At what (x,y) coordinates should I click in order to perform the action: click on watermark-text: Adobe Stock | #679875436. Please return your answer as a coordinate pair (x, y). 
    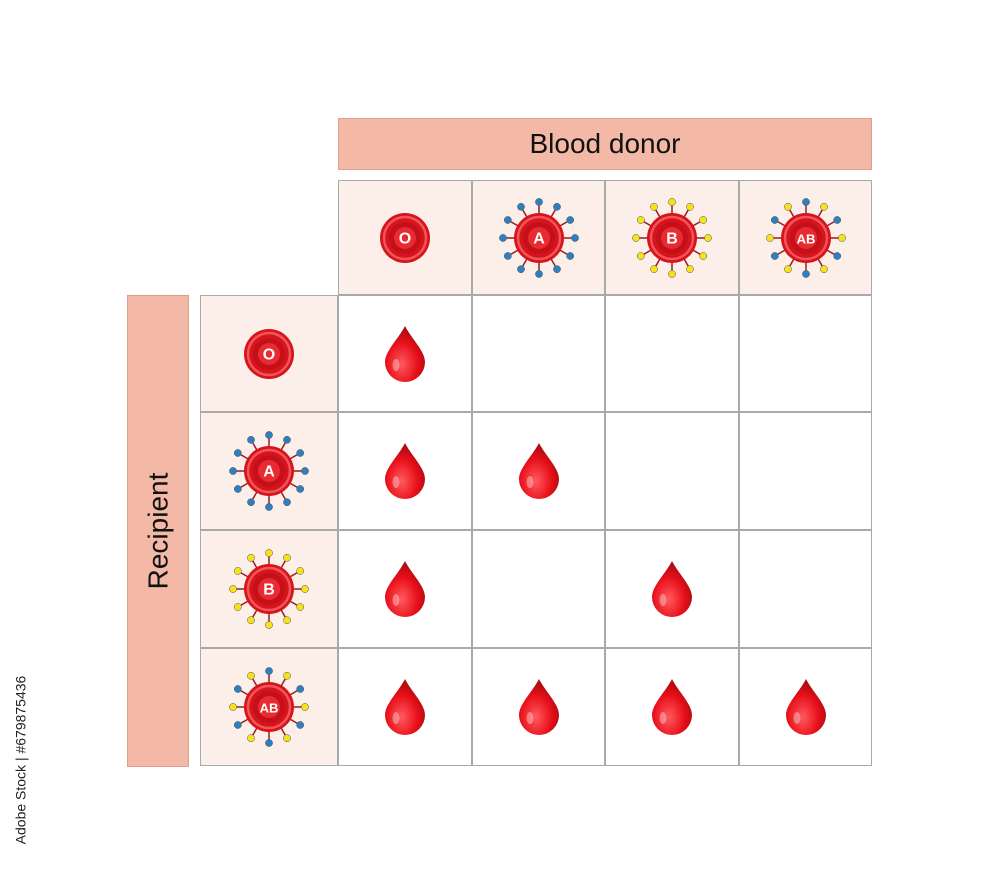
    Looking at the image, I should click on (20, 760).